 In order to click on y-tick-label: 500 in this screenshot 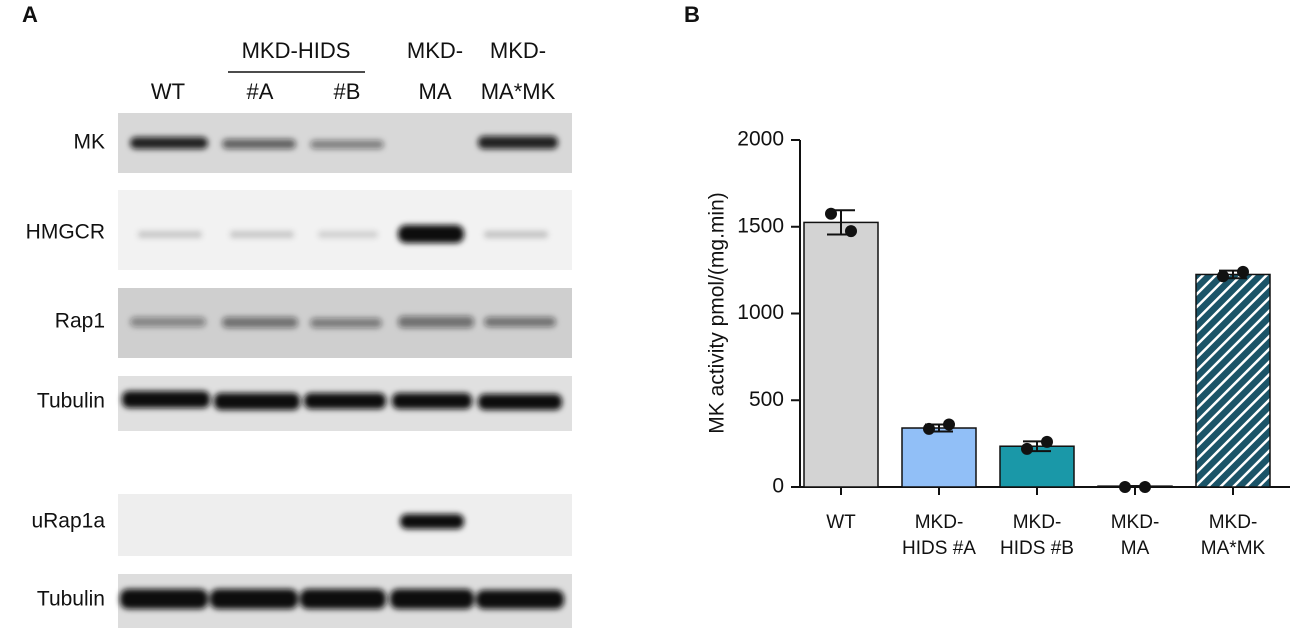, I will do `click(766, 399)`.